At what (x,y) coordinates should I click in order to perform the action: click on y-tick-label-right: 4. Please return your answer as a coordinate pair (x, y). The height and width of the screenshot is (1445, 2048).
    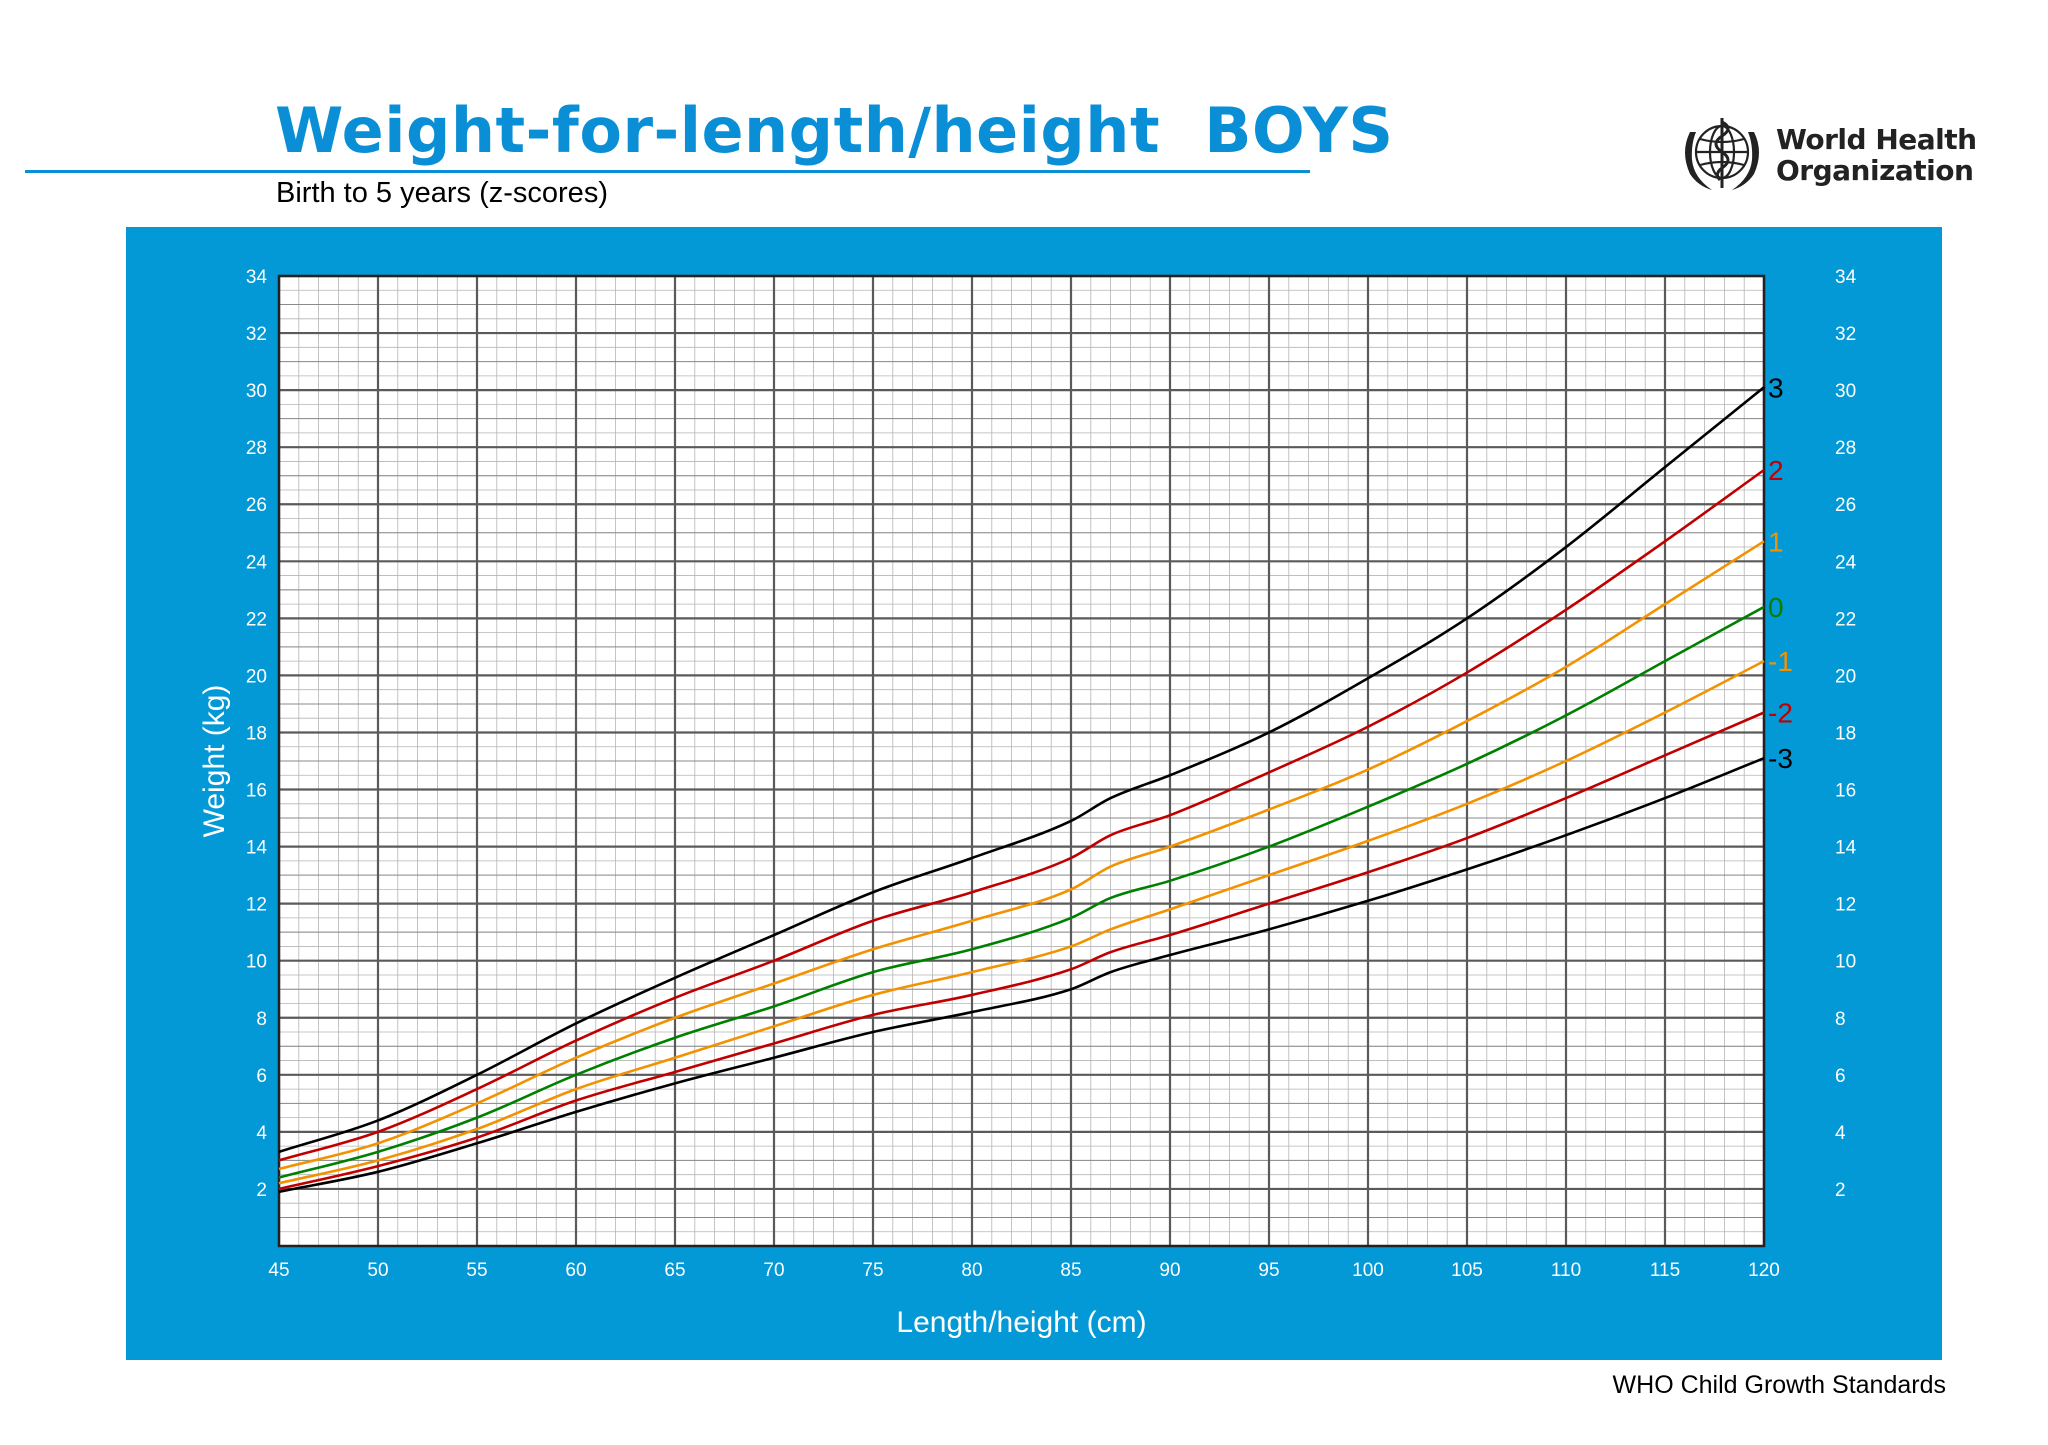
    Looking at the image, I should click on (1840, 1133).